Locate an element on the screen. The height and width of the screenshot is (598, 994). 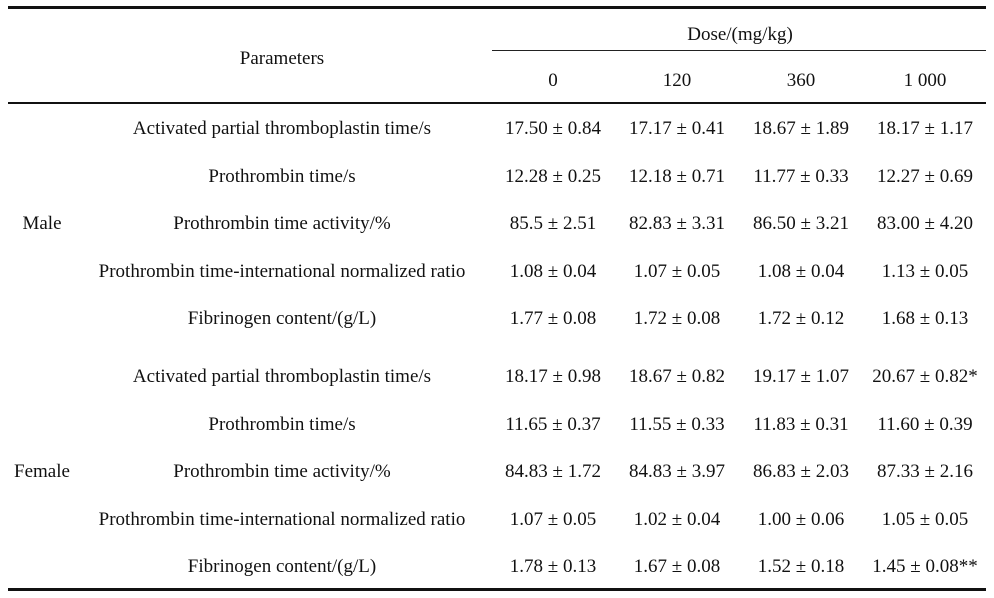
value-cell: 87.33 ± 2.16 is located at coordinates (925, 471).